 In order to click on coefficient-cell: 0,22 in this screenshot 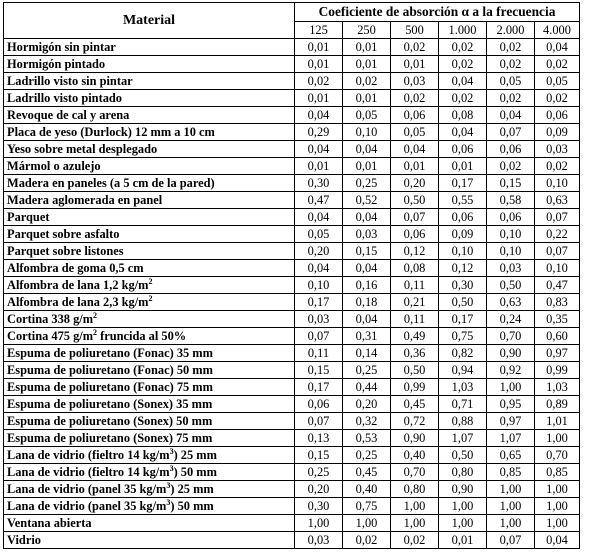, I will do `click(557, 234)`.